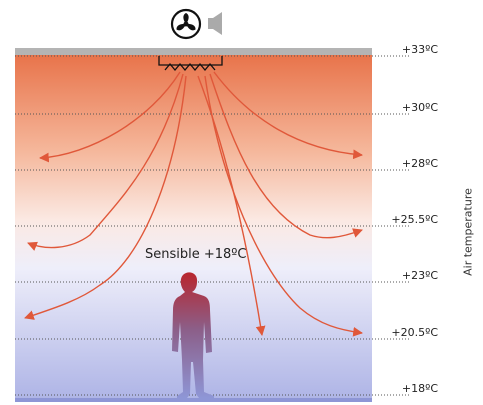 The height and width of the screenshot is (405, 483). Describe the element at coordinates (419, 163) in the screenshot. I see `temp-label-28: +28ºC` at that location.